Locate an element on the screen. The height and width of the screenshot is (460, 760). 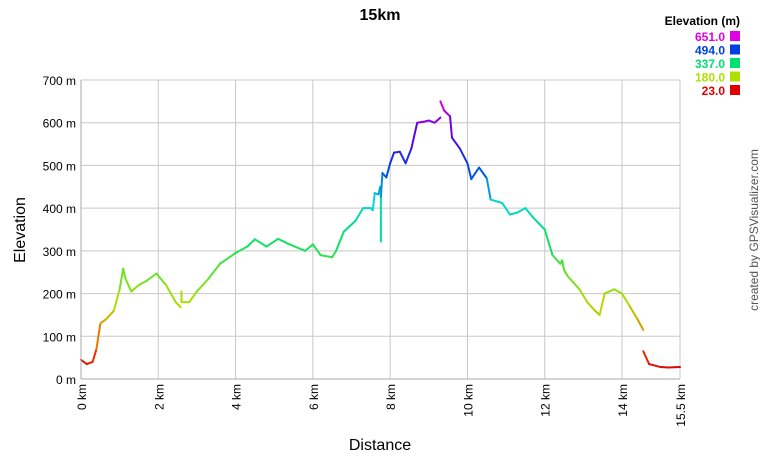
x-tick-label: 15.5 km is located at coordinates (681, 405).